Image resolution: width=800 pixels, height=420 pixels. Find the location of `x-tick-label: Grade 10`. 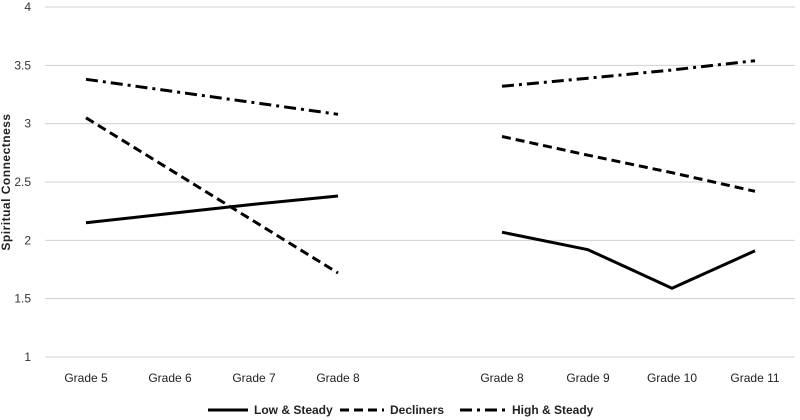

x-tick-label: Grade 10 is located at coordinates (672, 378).